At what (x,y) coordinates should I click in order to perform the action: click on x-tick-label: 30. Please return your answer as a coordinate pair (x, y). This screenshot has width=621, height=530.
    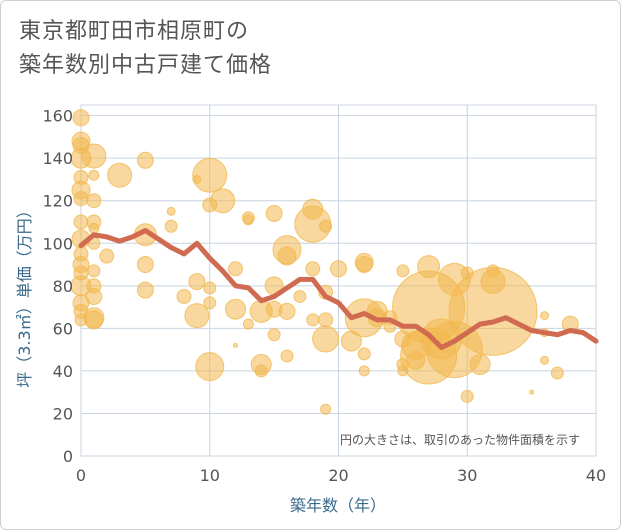
    Looking at the image, I should click on (467, 475).